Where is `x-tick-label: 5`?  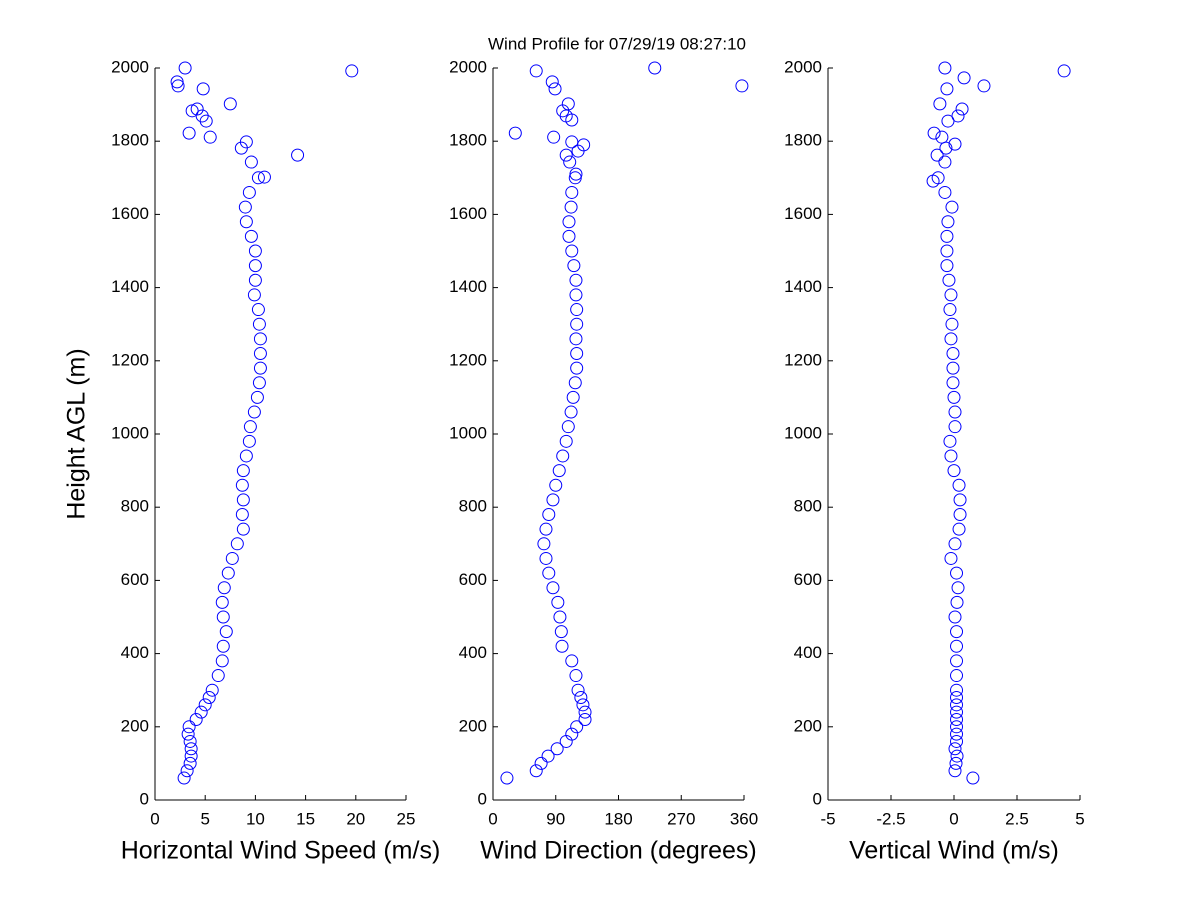 x-tick-label: 5 is located at coordinates (204, 818).